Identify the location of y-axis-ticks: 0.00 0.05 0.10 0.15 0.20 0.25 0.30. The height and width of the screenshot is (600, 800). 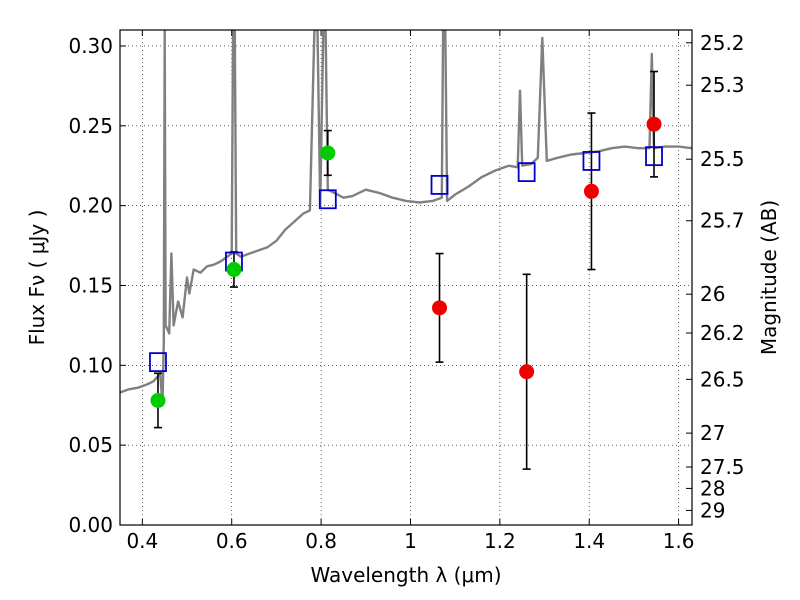
(97, 285).